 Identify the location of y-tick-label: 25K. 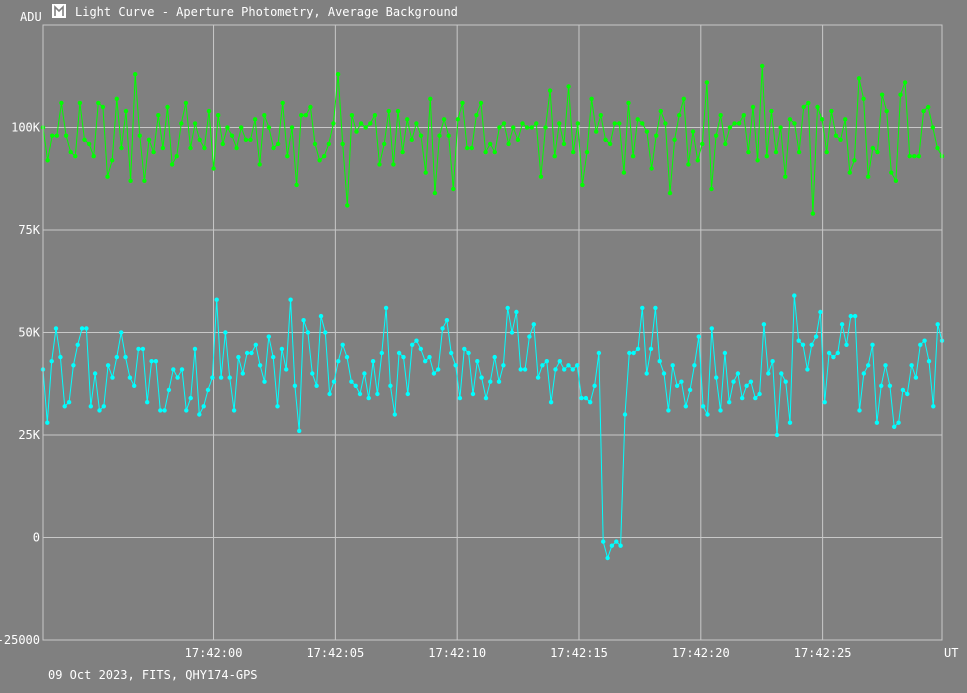
(29, 435).